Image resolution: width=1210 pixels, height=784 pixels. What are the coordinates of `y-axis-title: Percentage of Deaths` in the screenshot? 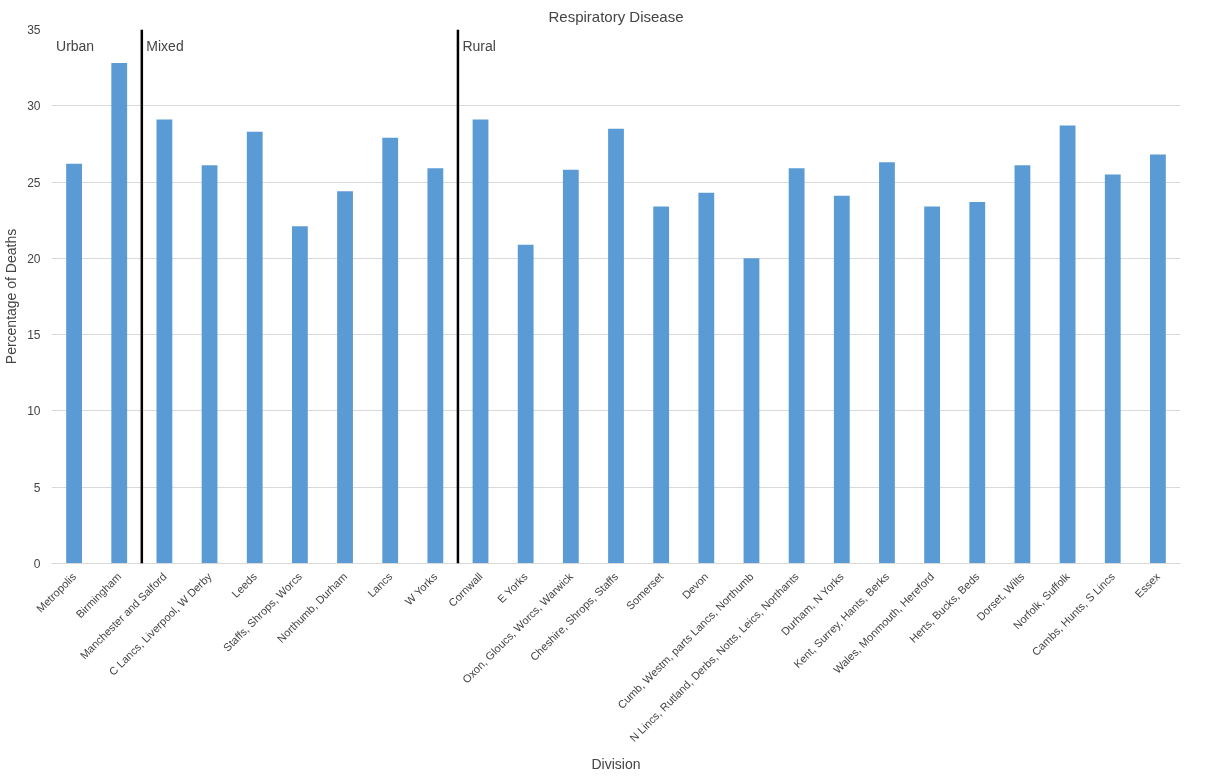 It's located at (11, 296).